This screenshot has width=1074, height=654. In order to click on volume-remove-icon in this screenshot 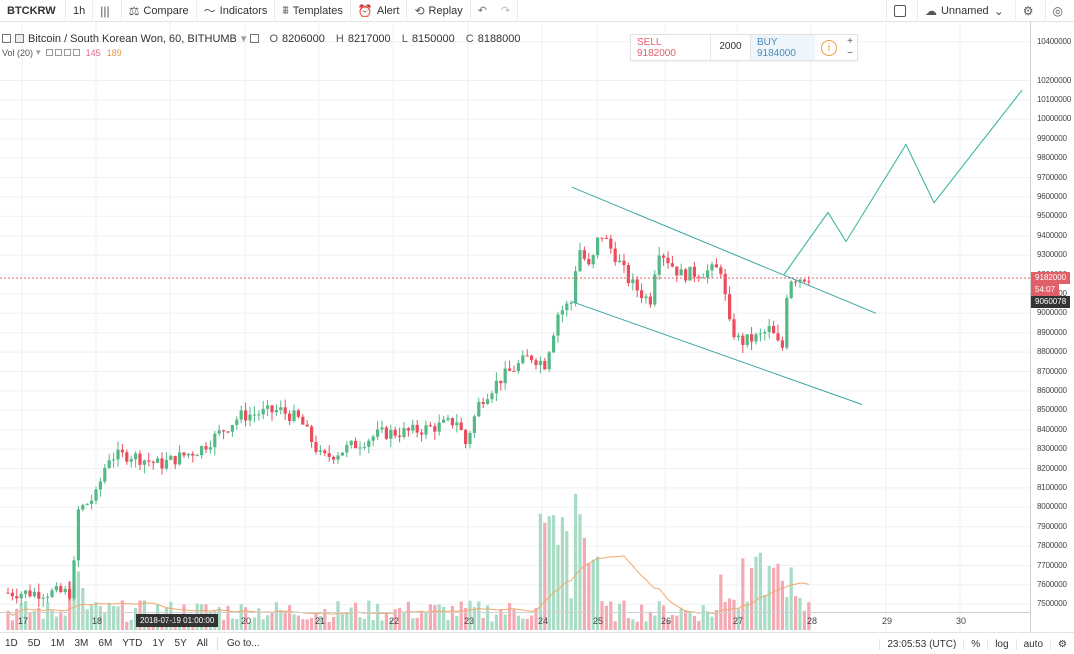, I will do `click(67, 52)`.